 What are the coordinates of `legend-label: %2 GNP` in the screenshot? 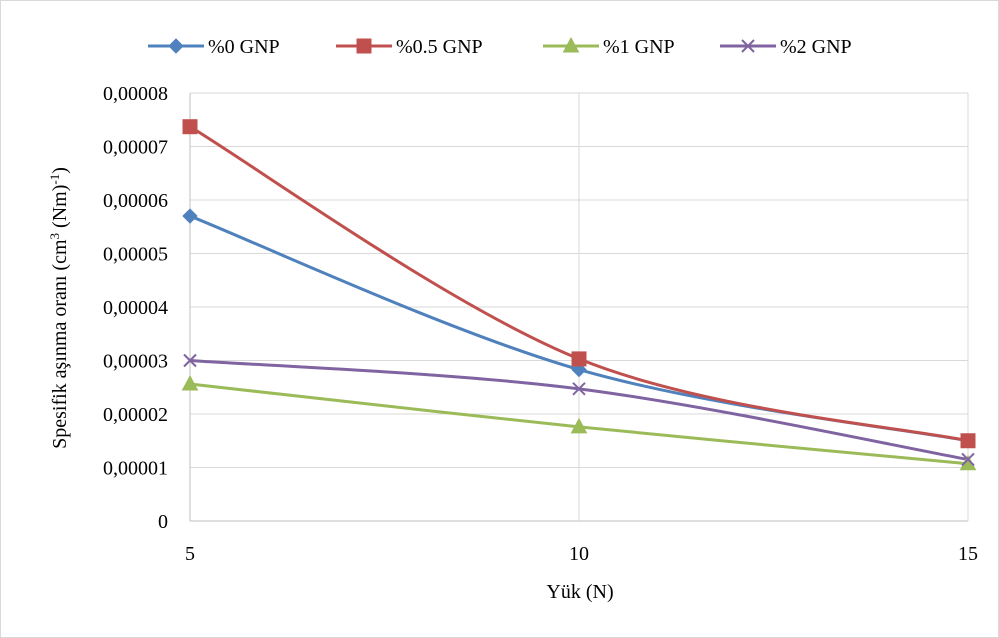 It's located at (816, 47).